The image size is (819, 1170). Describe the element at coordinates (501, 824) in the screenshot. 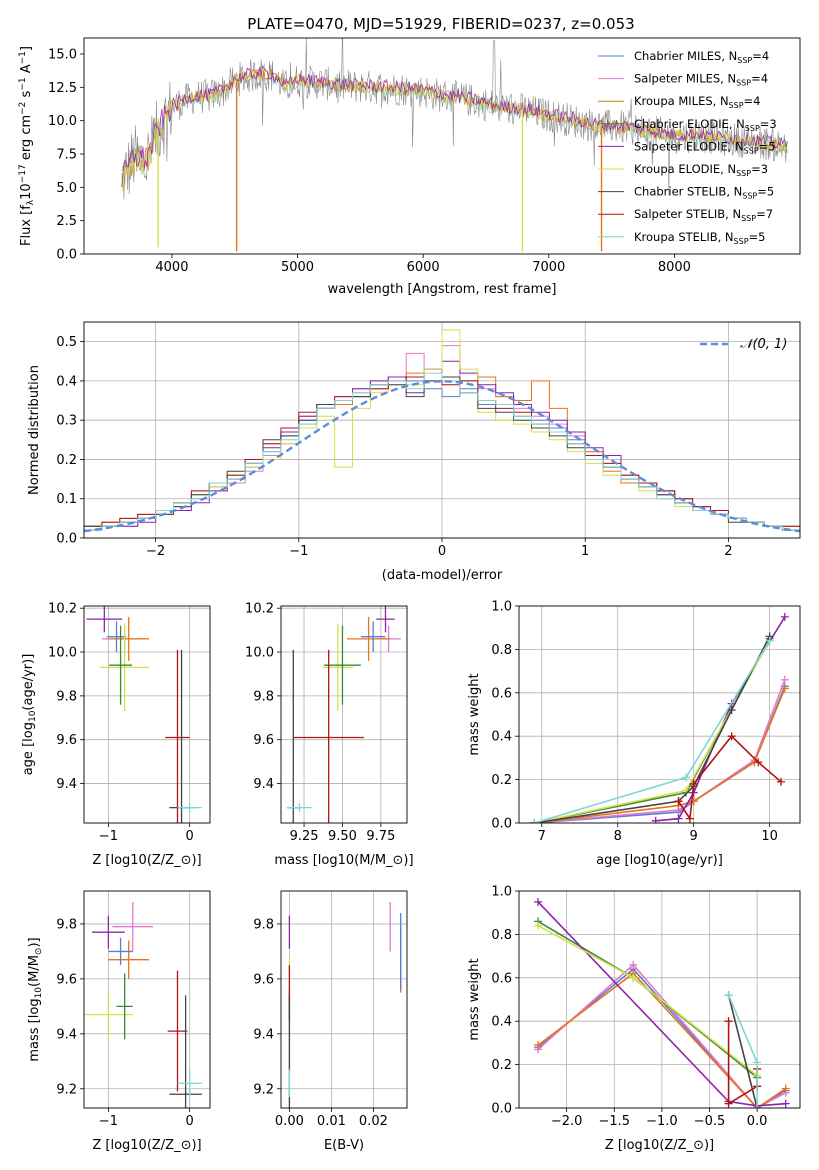

I see `y-tick-label: 0.0` at that location.